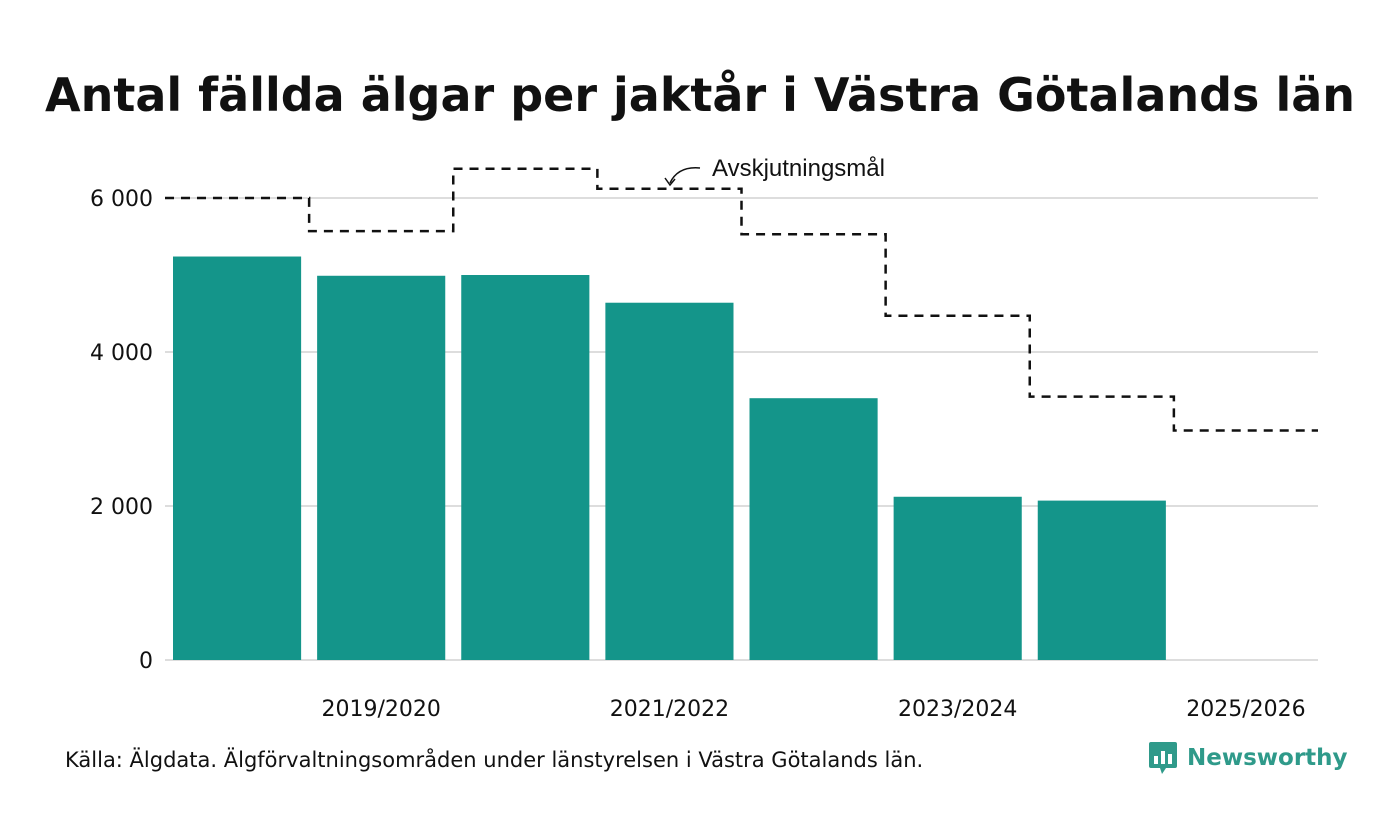  What do you see at coordinates (1245, 709) in the screenshot?
I see `x-tick-label: 2025/2026` at bounding box center [1245, 709].